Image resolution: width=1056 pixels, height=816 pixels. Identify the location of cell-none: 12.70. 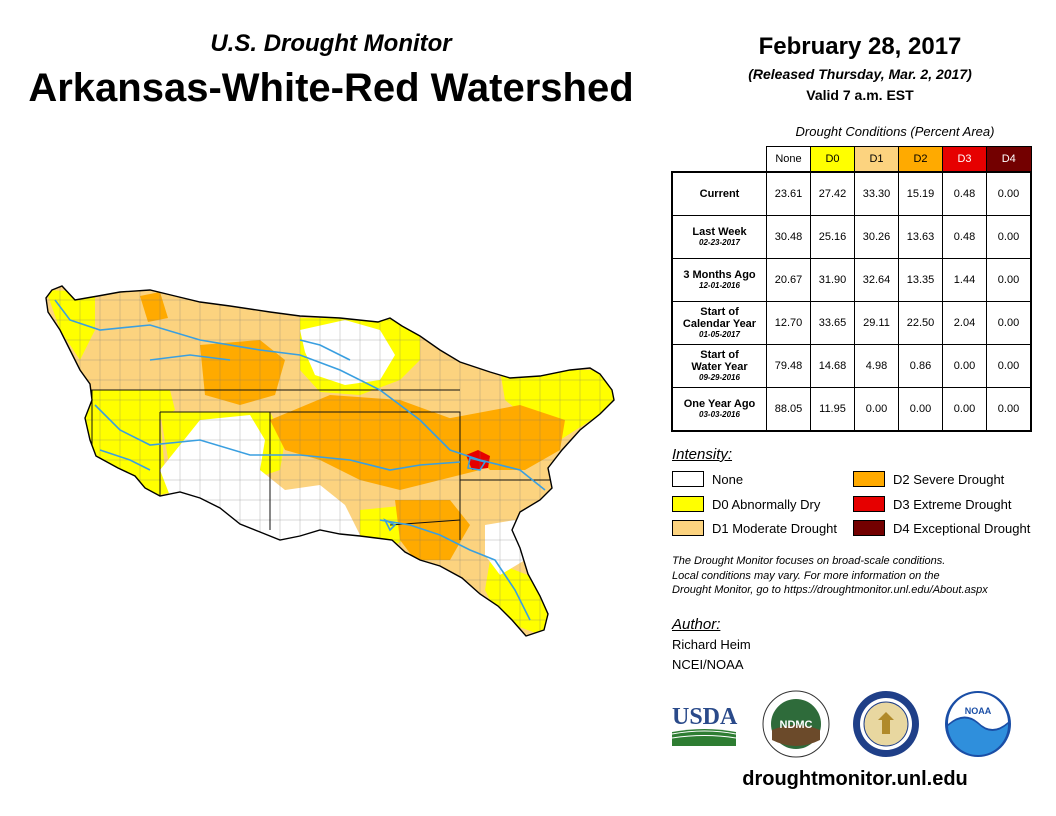
(788, 323).